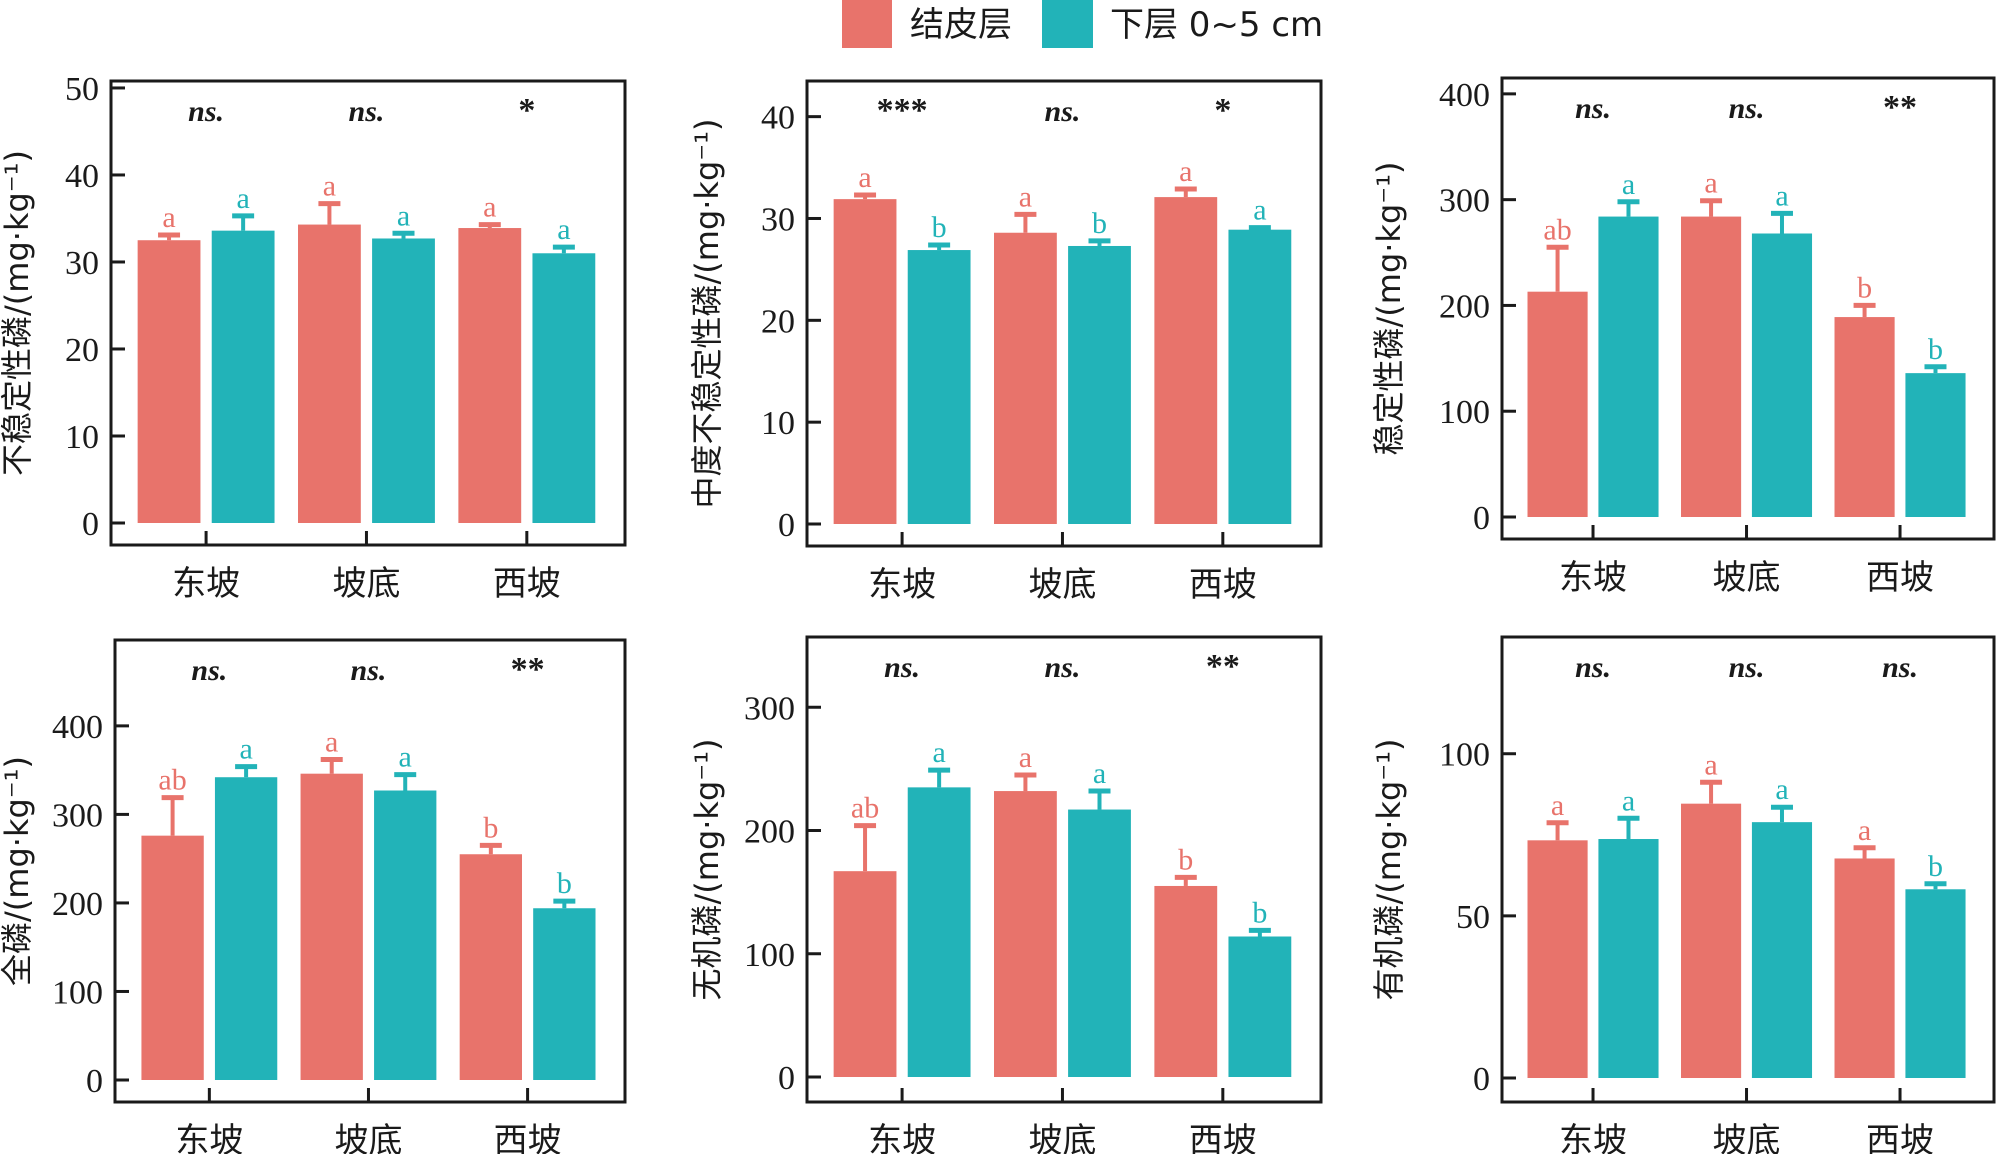 This screenshot has width=2000, height=1154. What do you see at coordinates (778, 118) in the screenshot?
I see `y-tick-label: 40` at bounding box center [778, 118].